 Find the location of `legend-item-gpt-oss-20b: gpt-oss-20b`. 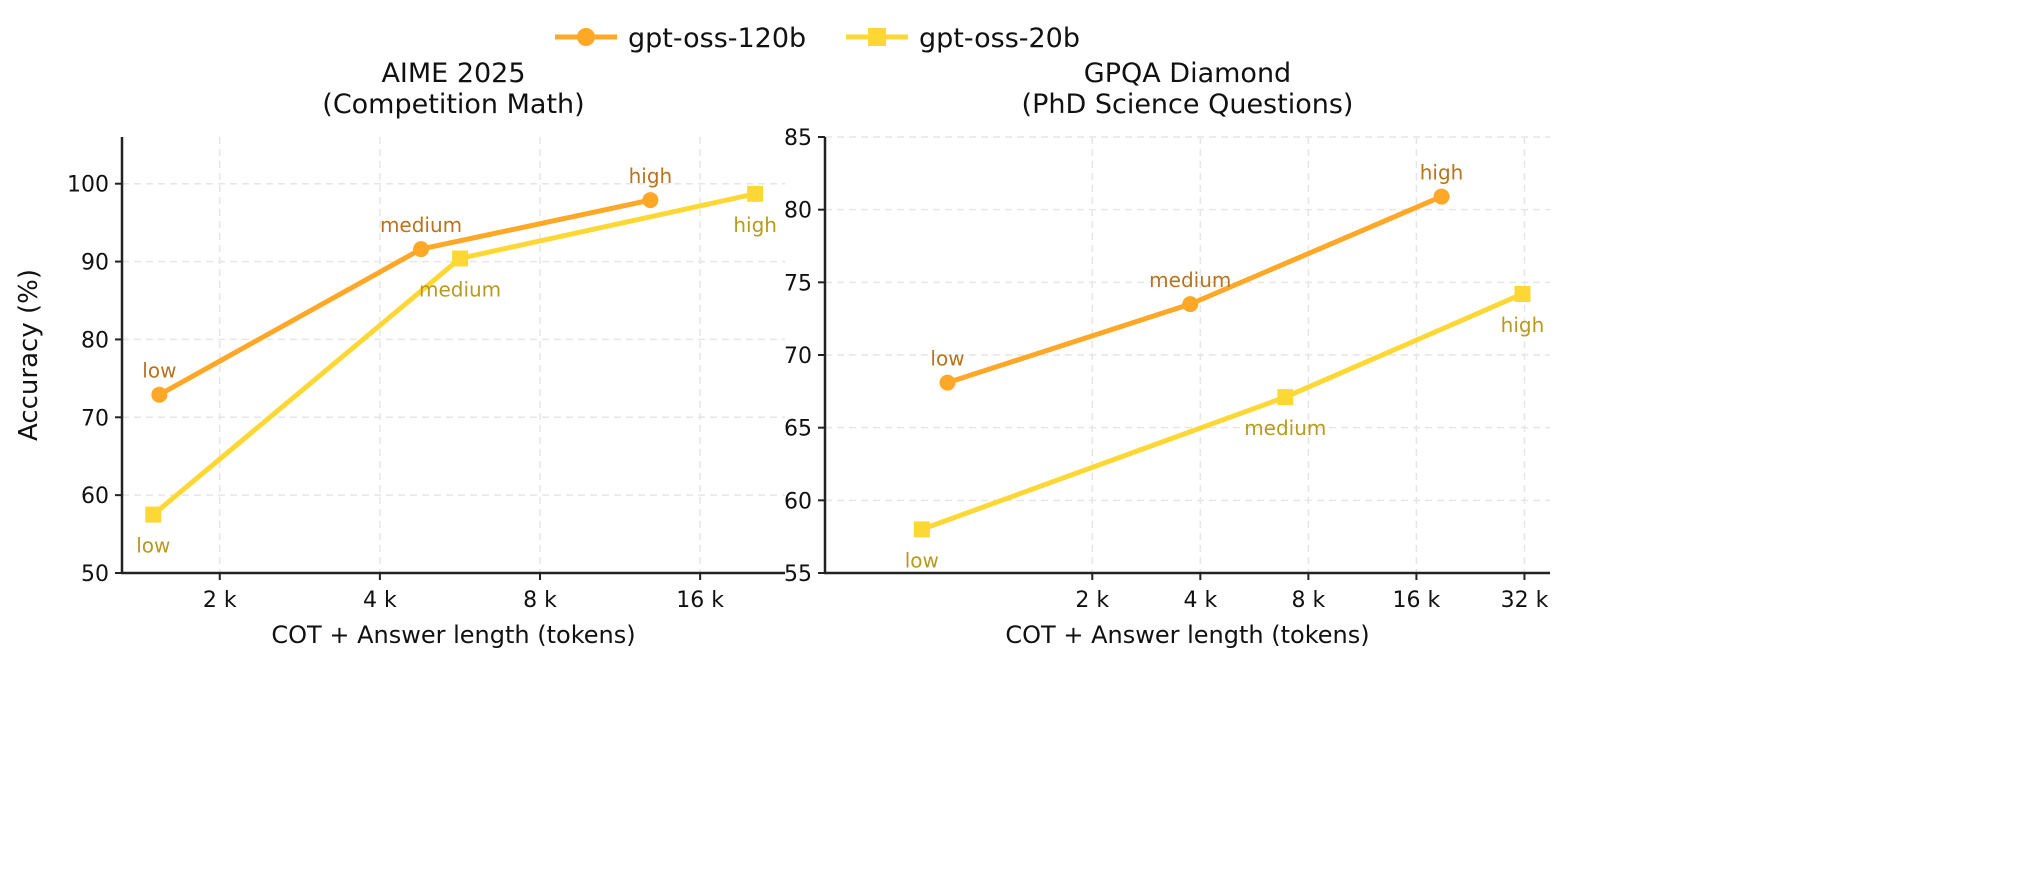

legend-item-gpt-oss-20b: gpt-oss-20b is located at coordinates (963, 38).